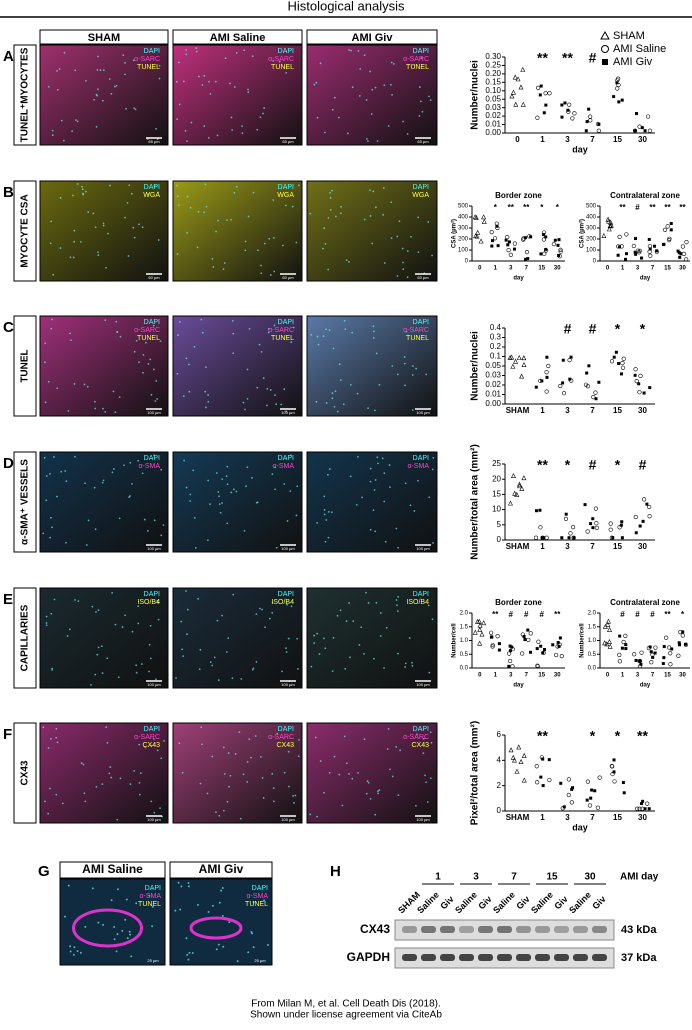  What do you see at coordinates (542, 903) in the screenshot?
I see `lane-label: Saline` at bounding box center [542, 903].